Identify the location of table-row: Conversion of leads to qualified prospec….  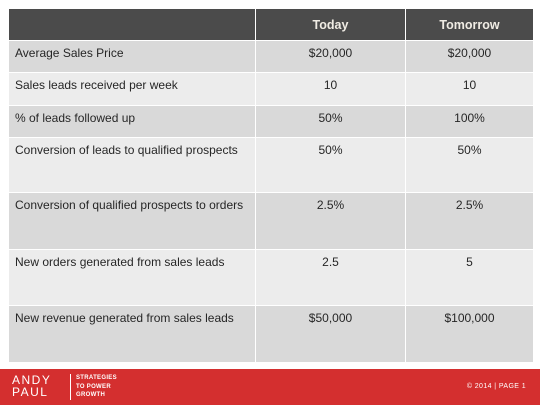
(271, 165).